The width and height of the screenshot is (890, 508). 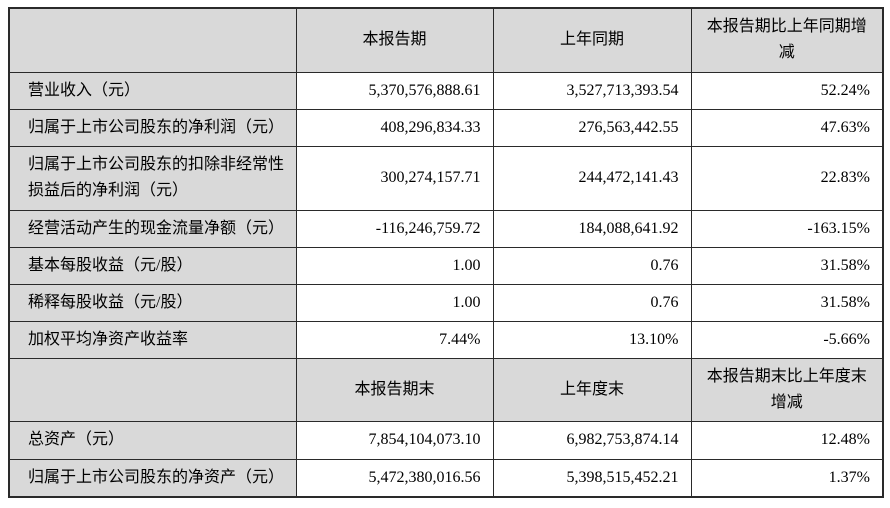 I want to click on value-change: 52.24%, so click(x=787, y=90).